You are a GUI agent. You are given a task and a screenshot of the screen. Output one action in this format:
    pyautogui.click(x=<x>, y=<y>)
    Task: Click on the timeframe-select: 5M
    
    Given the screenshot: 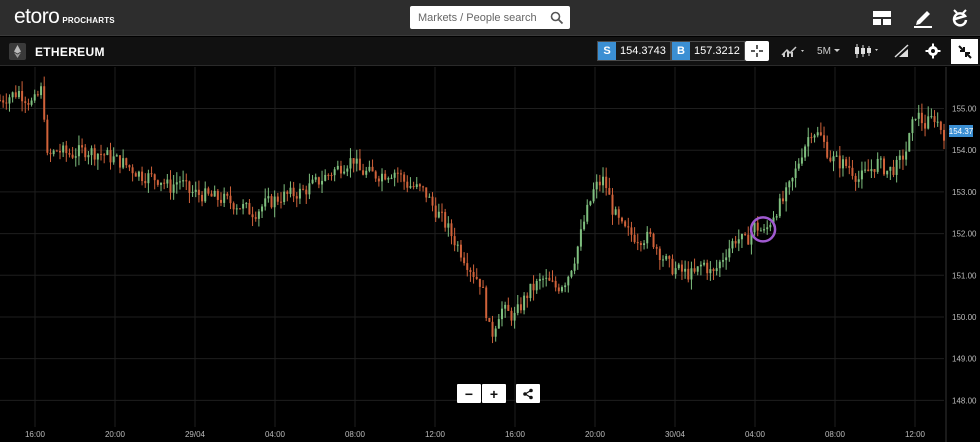 What is the action you would take?
    pyautogui.click(x=829, y=51)
    